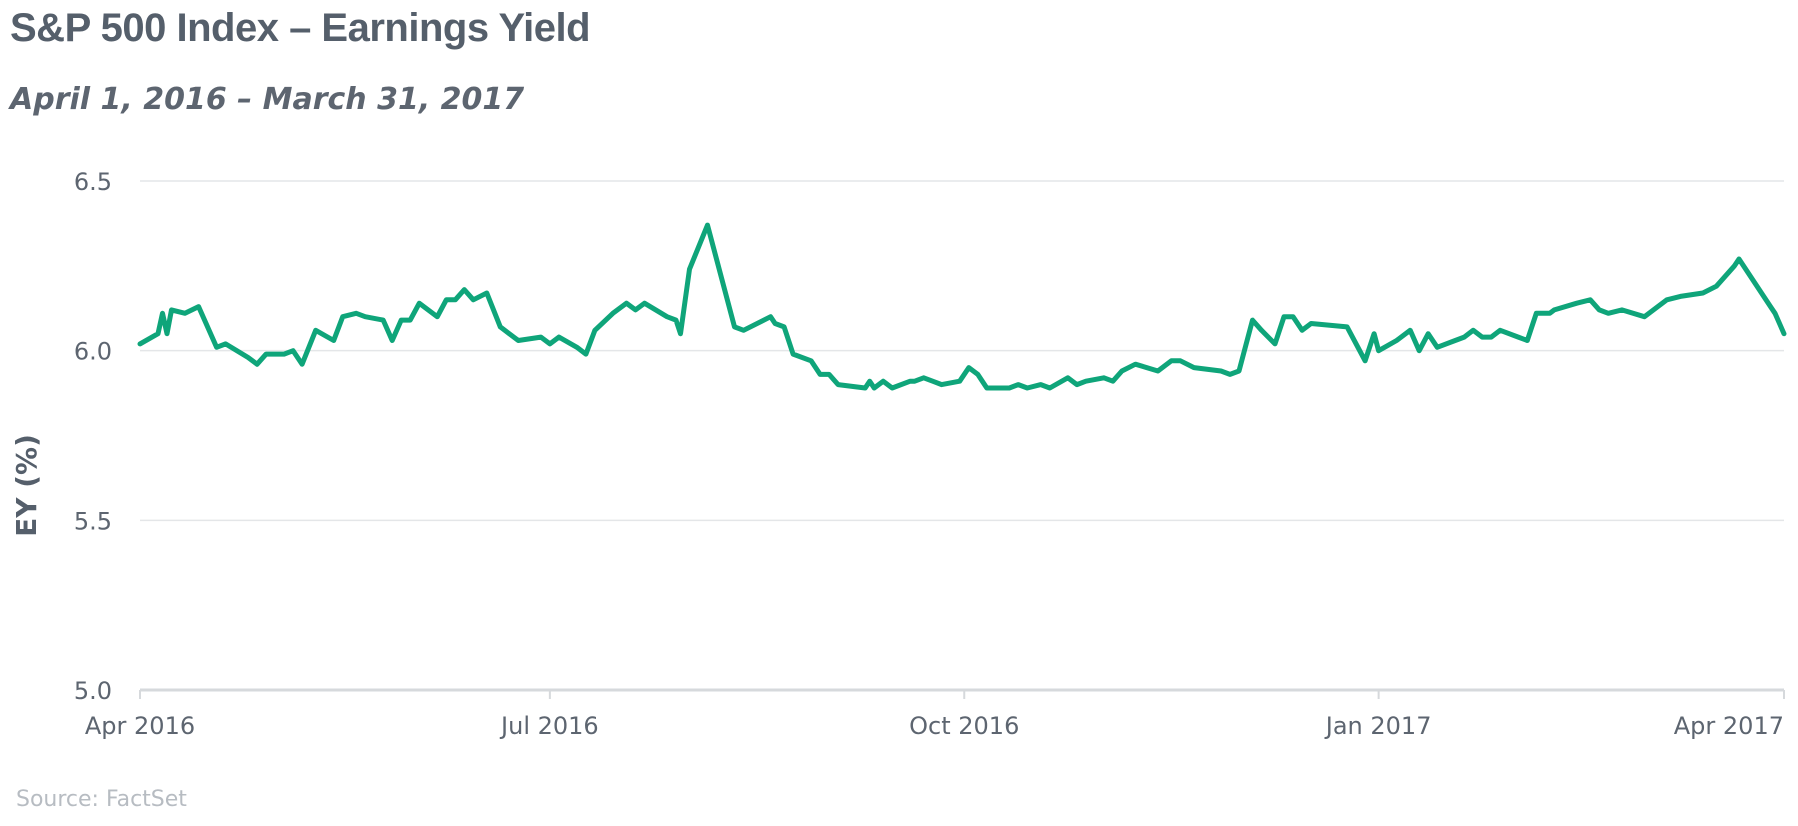 The height and width of the screenshot is (826, 1798). I want to click on chart-subtitle: April 1, 2016 – March 31, 2017, so click(267, 99).